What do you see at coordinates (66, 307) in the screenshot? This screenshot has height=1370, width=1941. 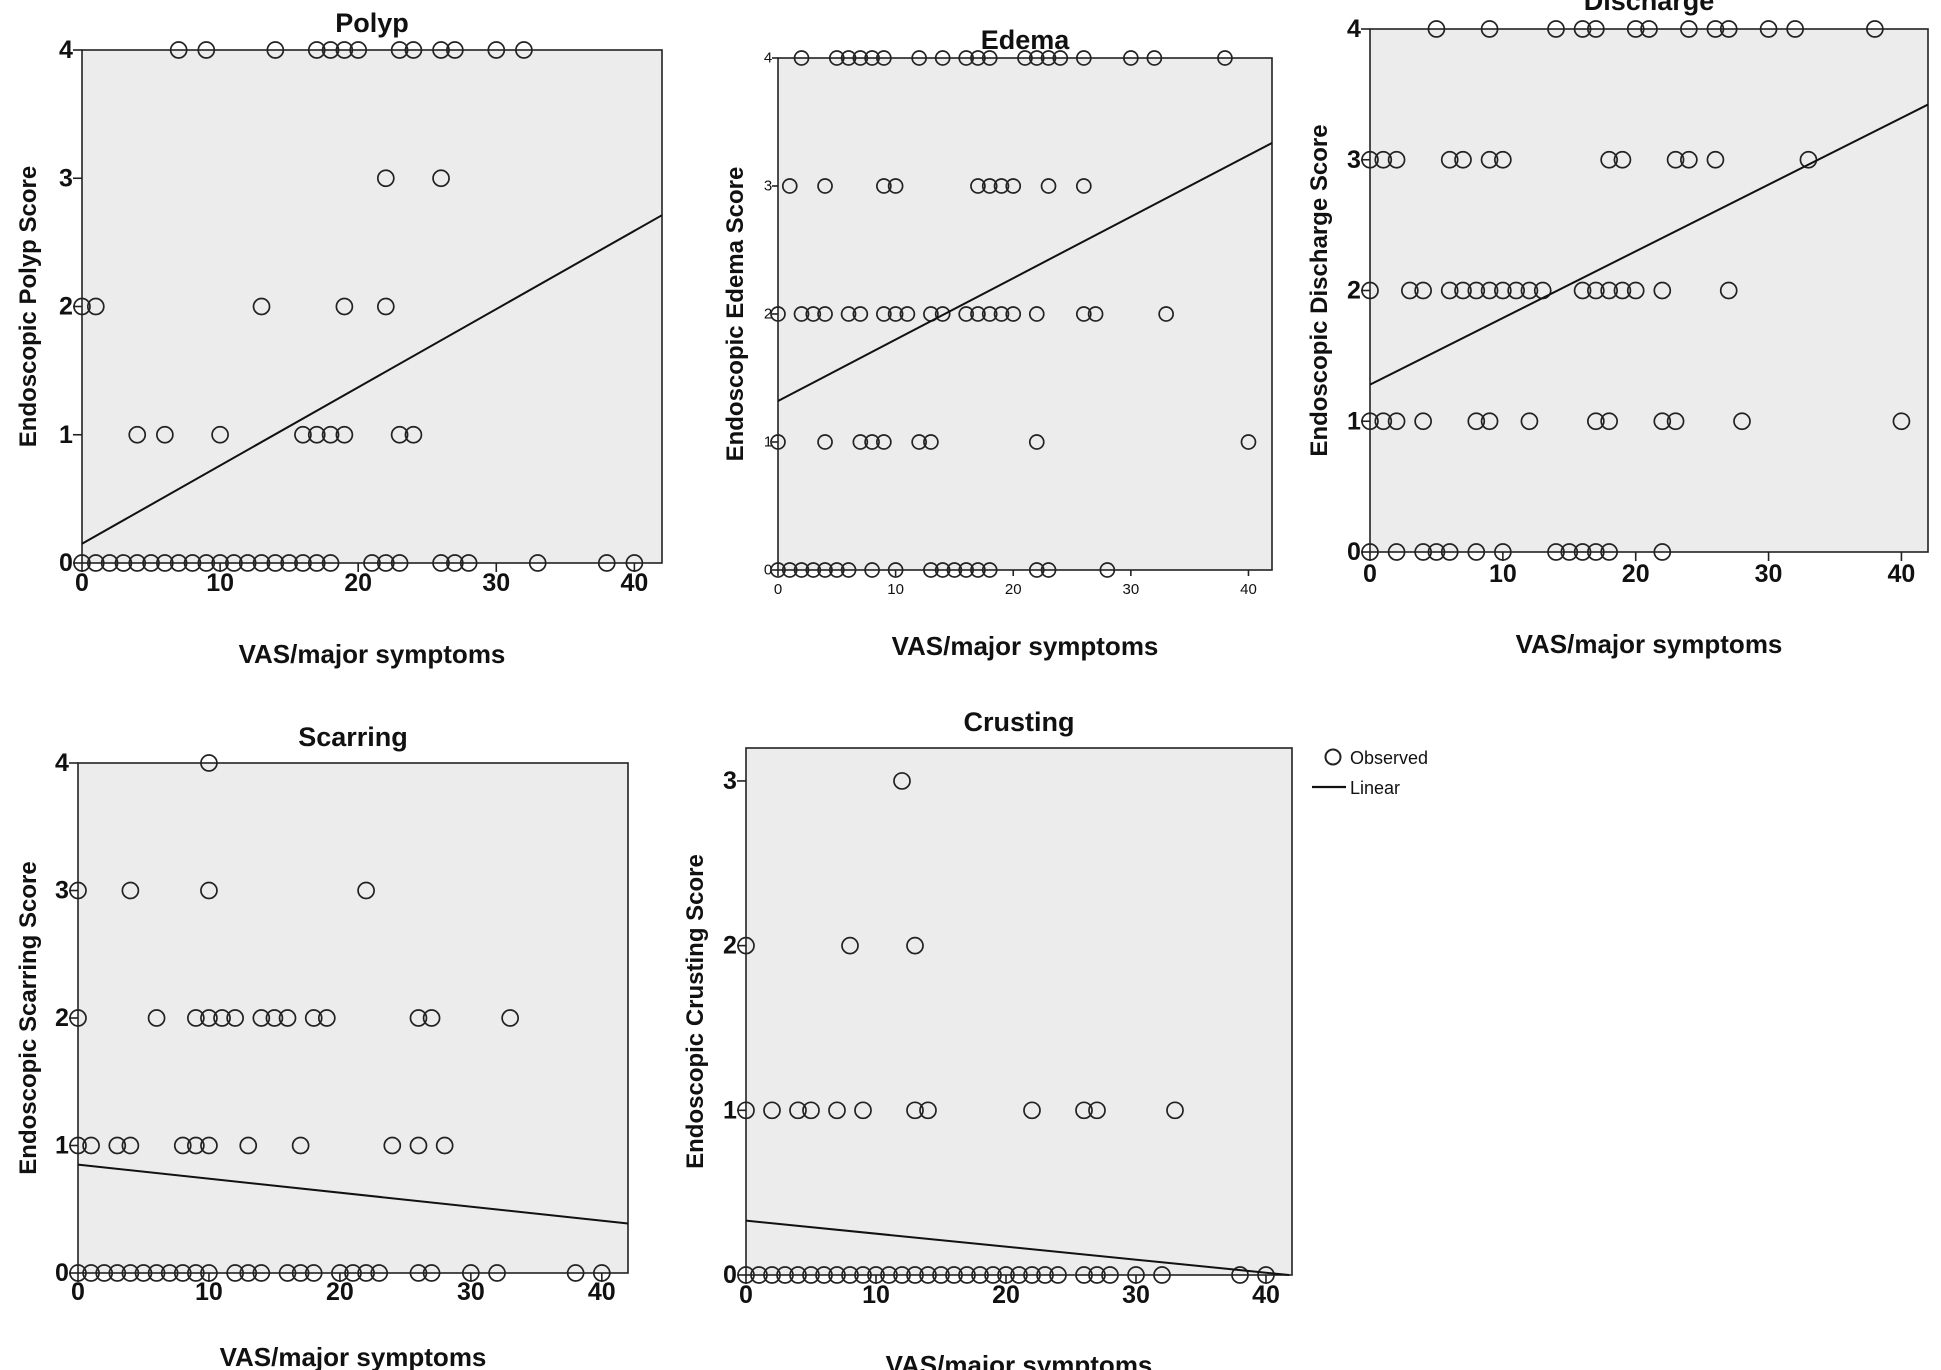 I see `polyp-y-tick-label: 2` at bounding box center [66, 307].